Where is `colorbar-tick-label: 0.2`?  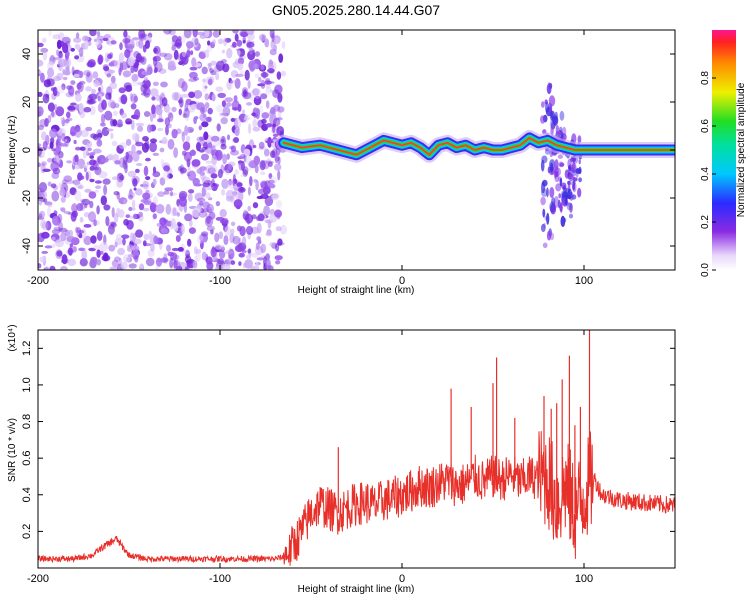 colorbar-tick-label: 0.2 is located at coordinates (705, 222).